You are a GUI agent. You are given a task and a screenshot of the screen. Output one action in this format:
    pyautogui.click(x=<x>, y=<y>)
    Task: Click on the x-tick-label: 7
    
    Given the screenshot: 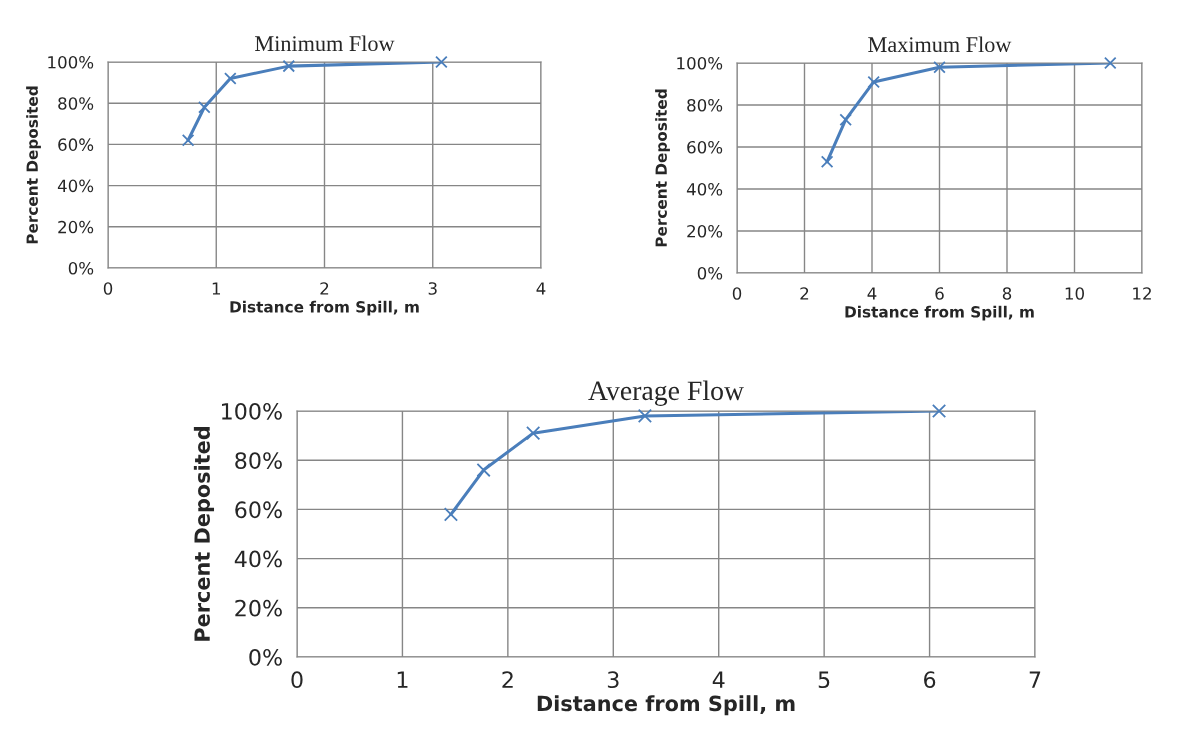 What is the action you would take?
    pyautogui.click(x=1035, y=679)
    